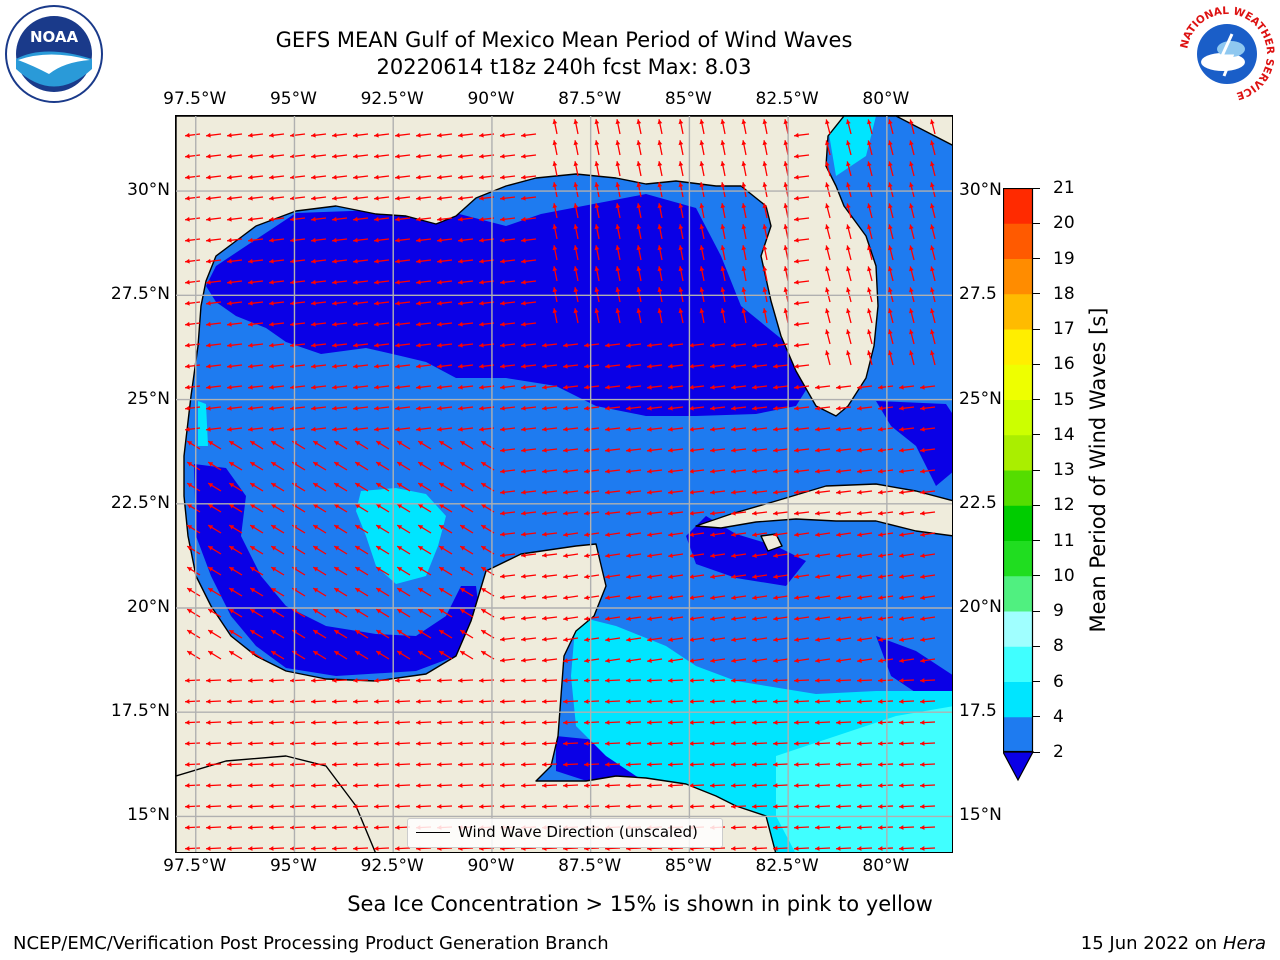  Describe the element at coordinates (276, 803) in the screenshot. I see `land-mexico-south` at that location.